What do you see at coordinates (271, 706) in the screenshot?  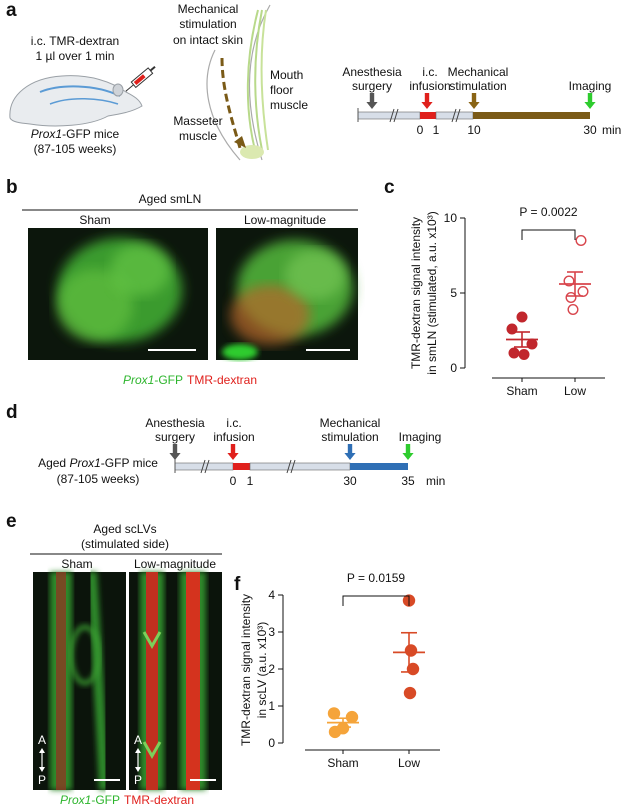 I see `y-tick-label: 1` at bounding box center [271, 706].